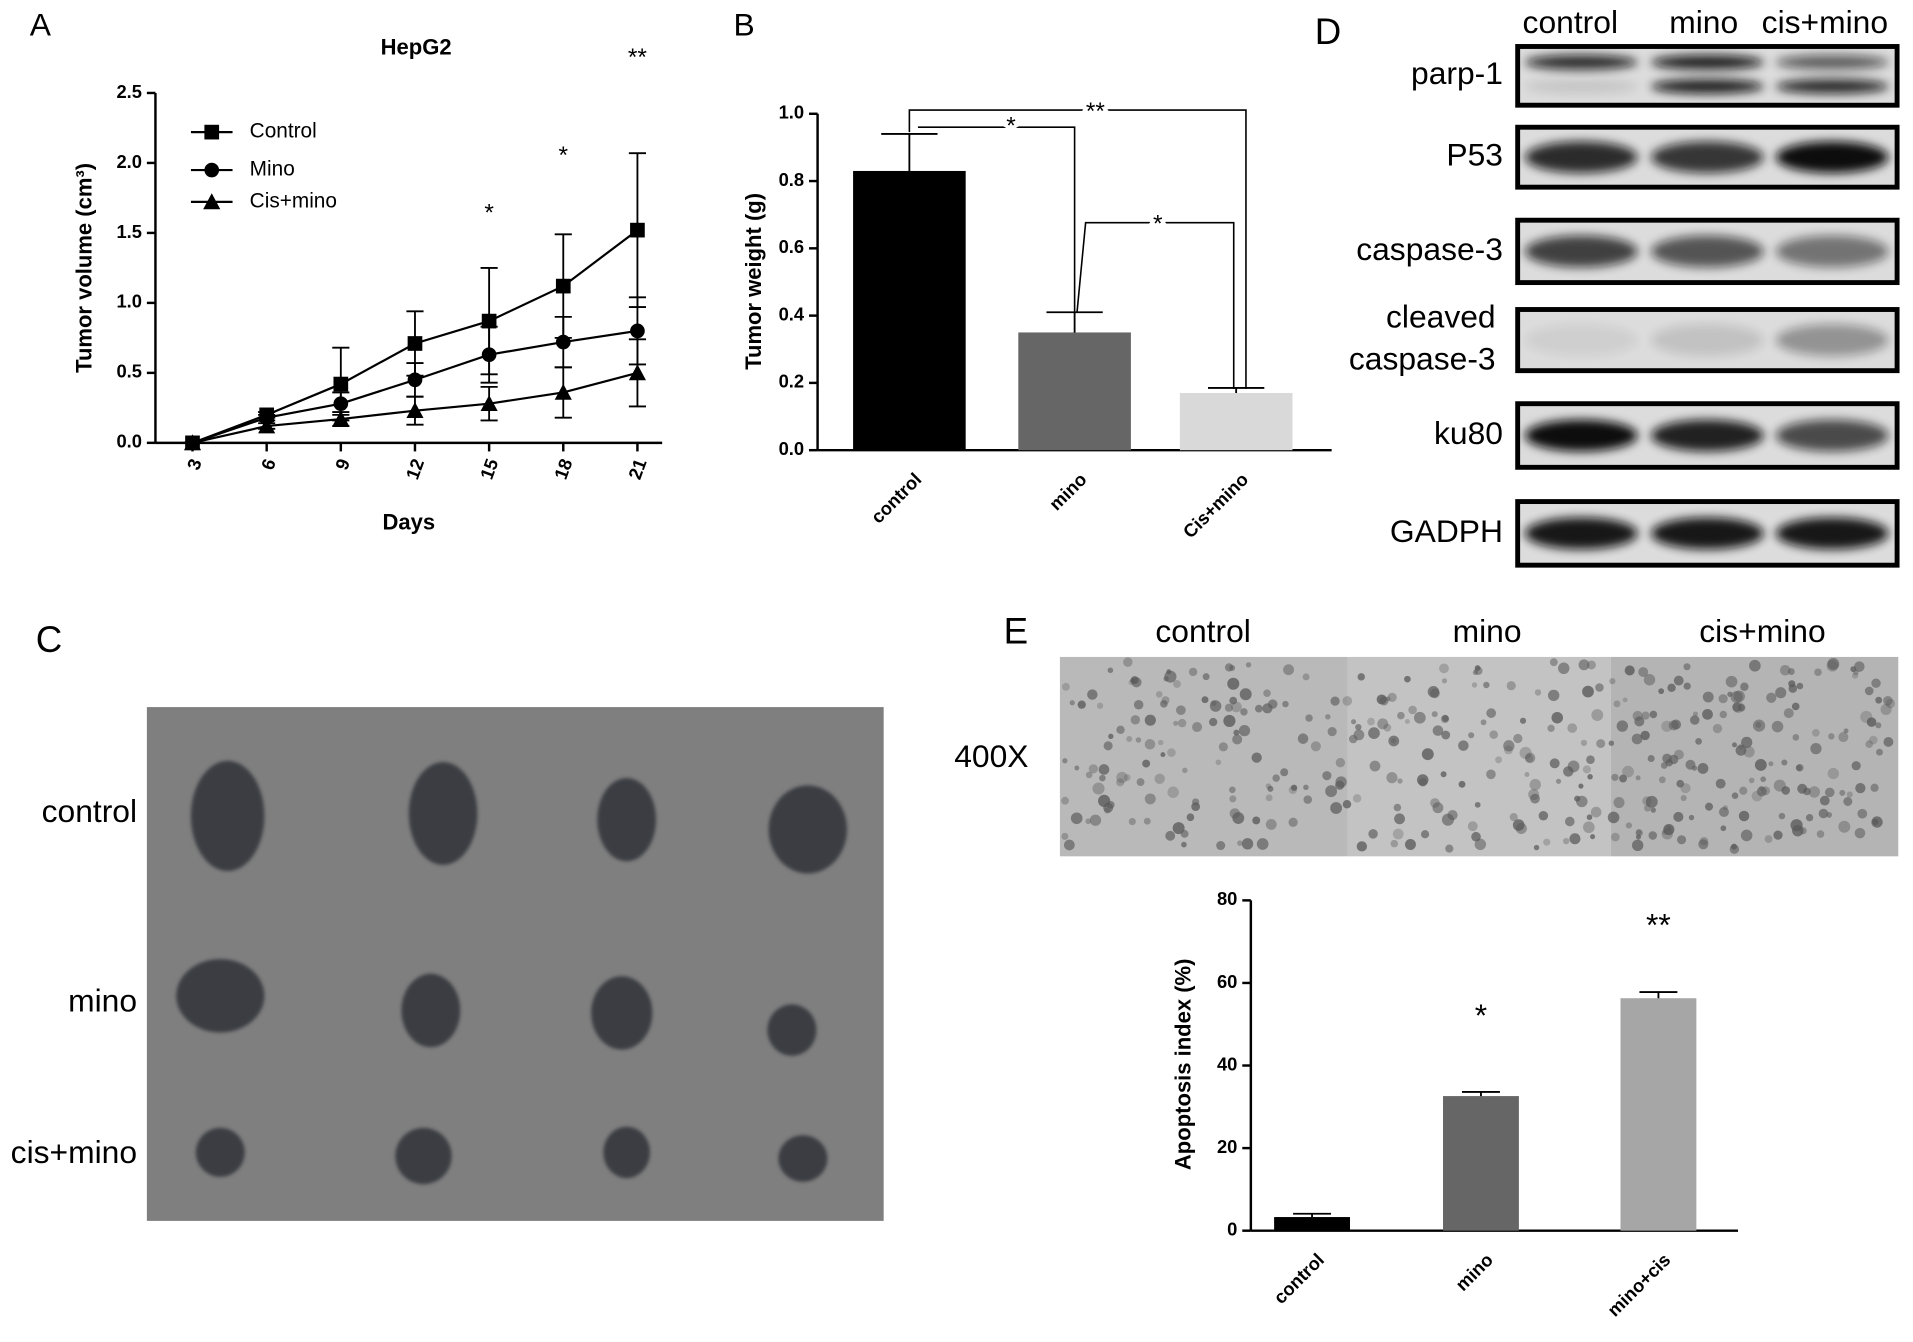 This screenshot has height=1342, width=1913. I want to click on y-tick-label: 1.0, so click(792, 112).